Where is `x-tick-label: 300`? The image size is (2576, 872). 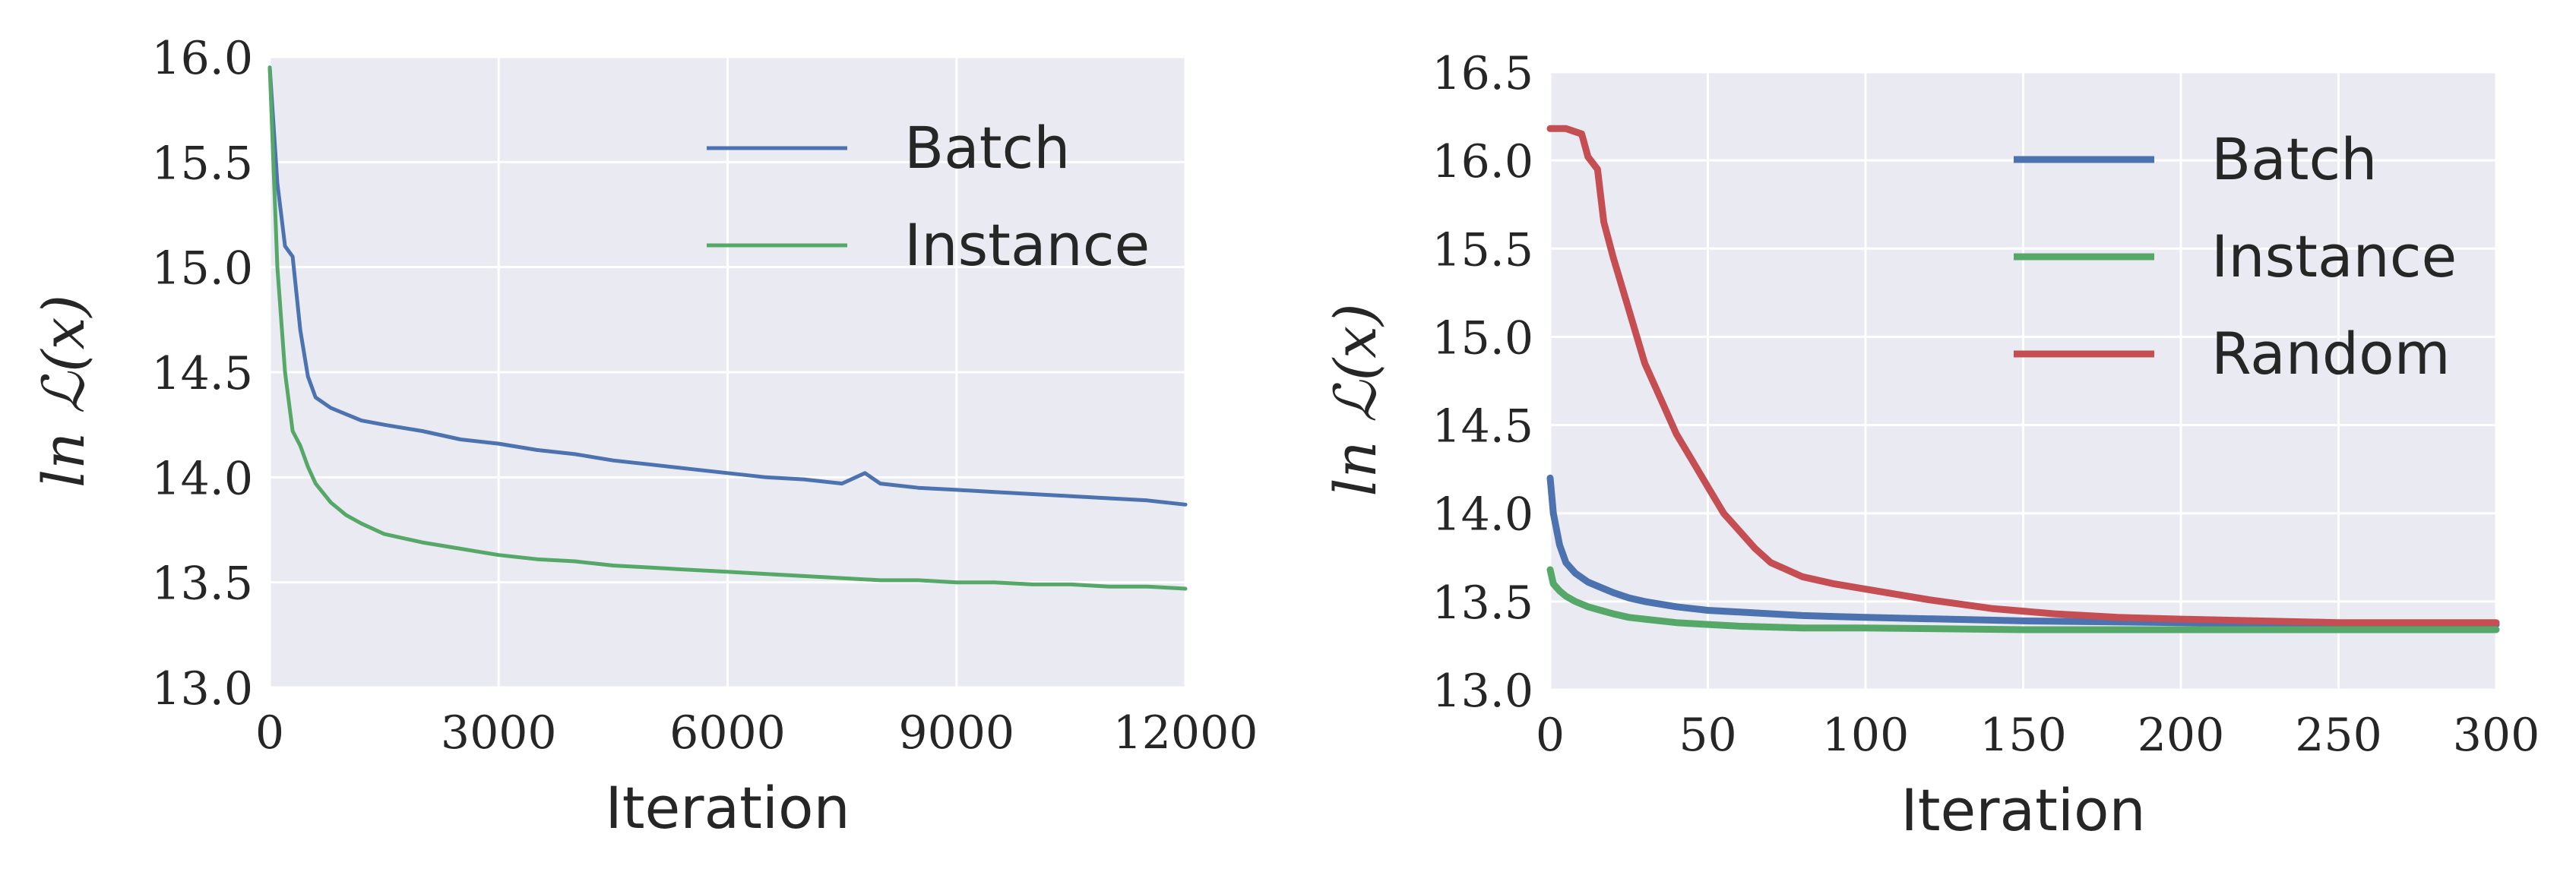 x-tick-label: 300 is located at coordinates (2496, 735).